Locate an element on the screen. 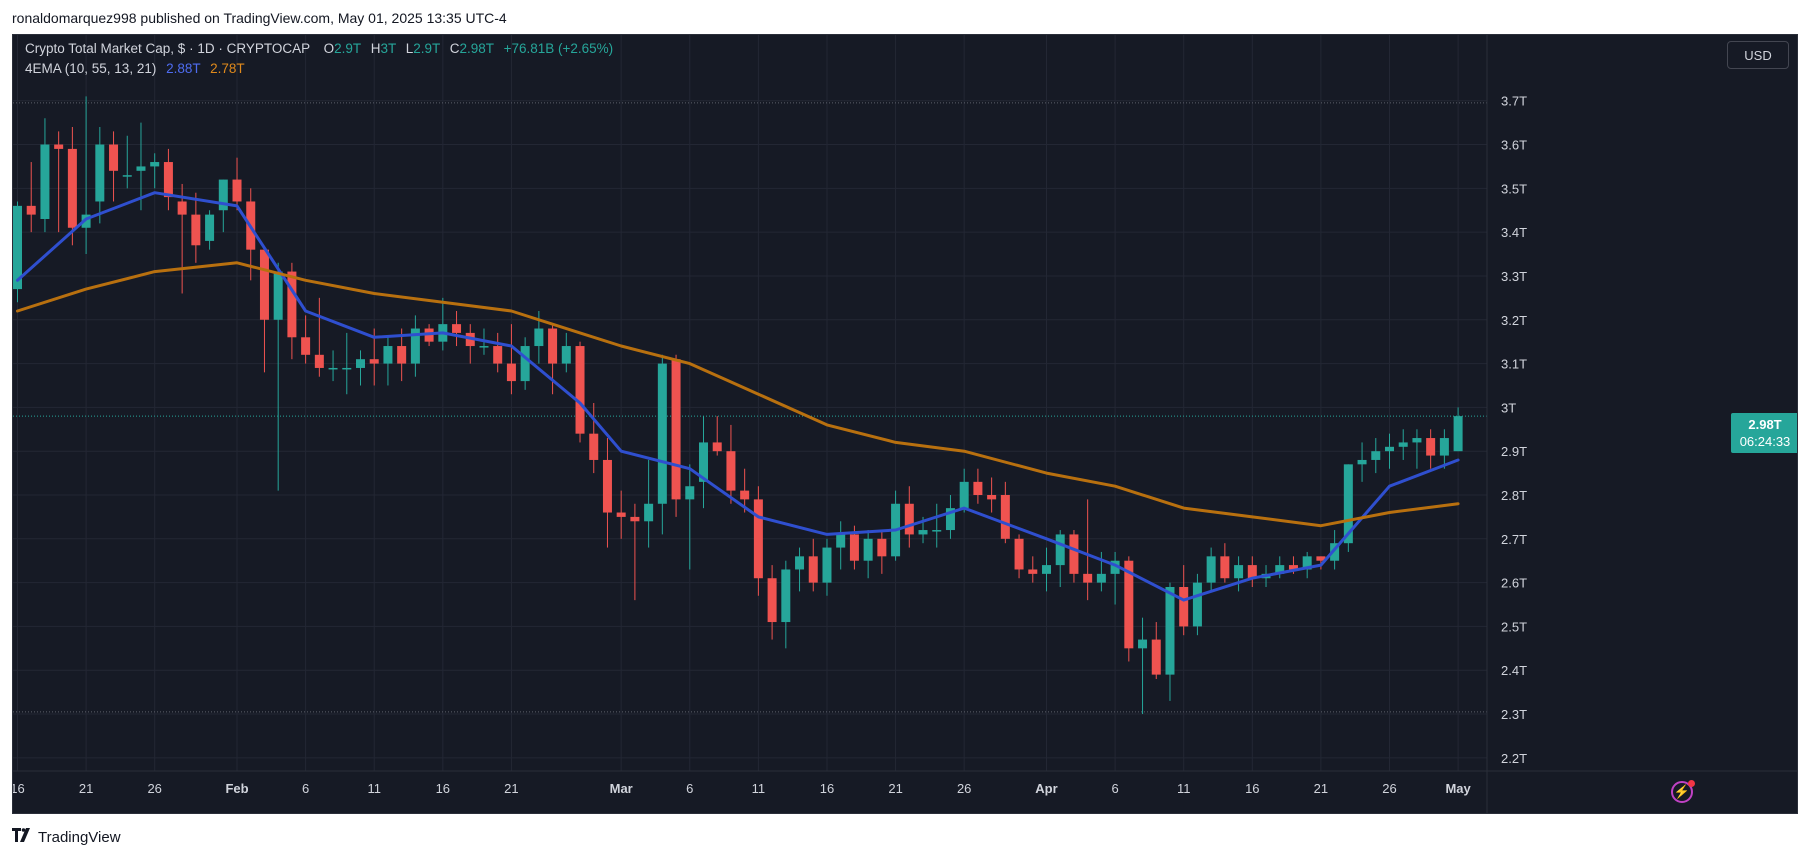  indicator-title: 4EMA (10, 55, 13, 21) is located at coordinates (91, 68).